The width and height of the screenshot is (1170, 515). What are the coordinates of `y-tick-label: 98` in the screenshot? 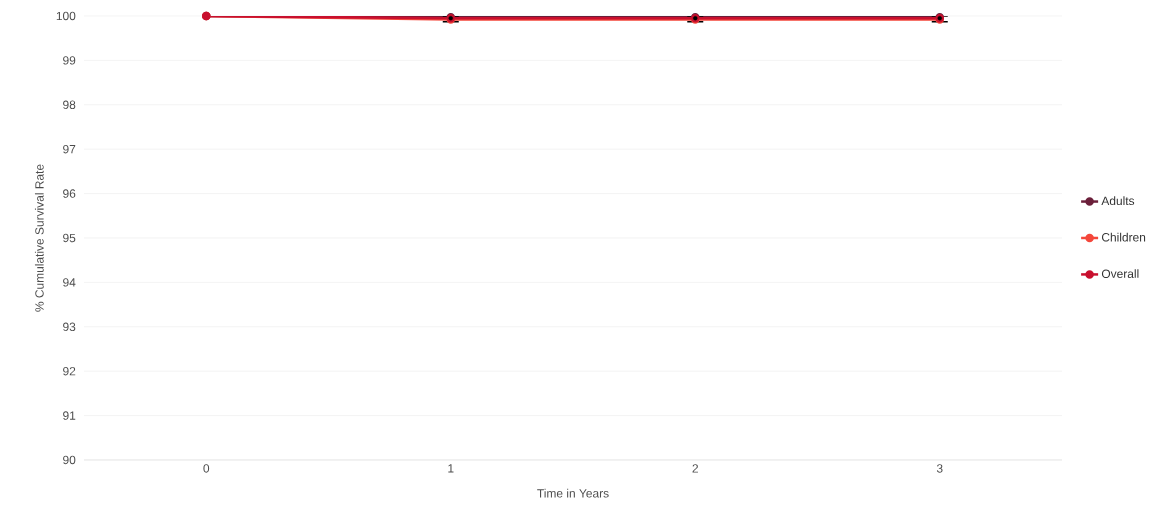 It's located at (69, 105).